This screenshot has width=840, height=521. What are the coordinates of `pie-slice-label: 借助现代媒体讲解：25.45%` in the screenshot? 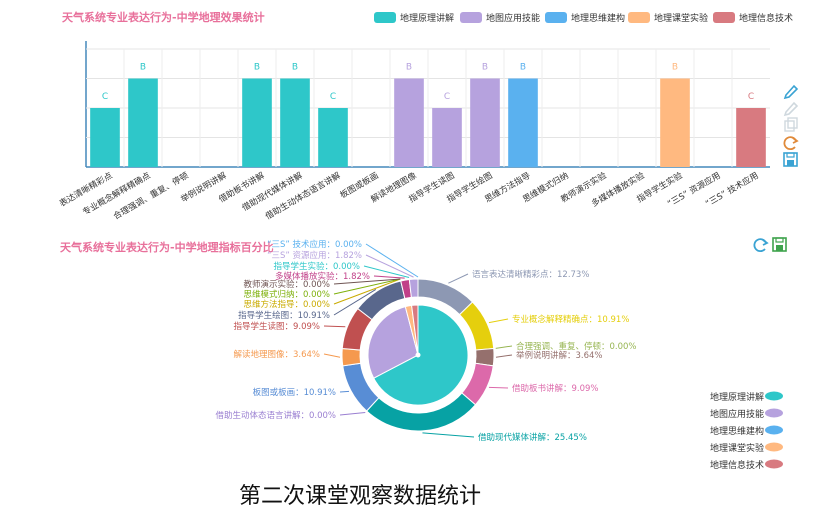 It's located at (504, 437).